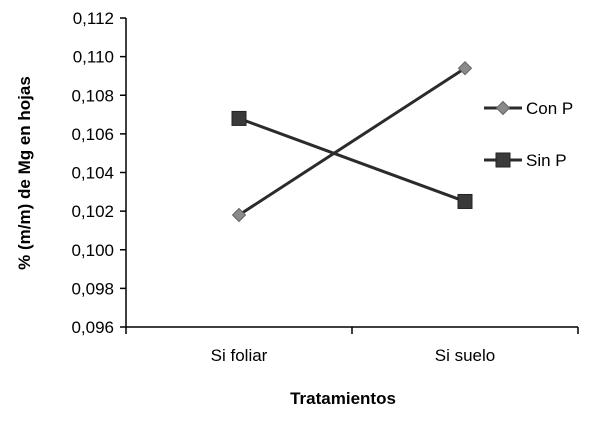 The image size is (600, 422). Describe the element at coordinates (343, 398) in the screenshot. I see `x-axis-title: Tratamientos` at that location.